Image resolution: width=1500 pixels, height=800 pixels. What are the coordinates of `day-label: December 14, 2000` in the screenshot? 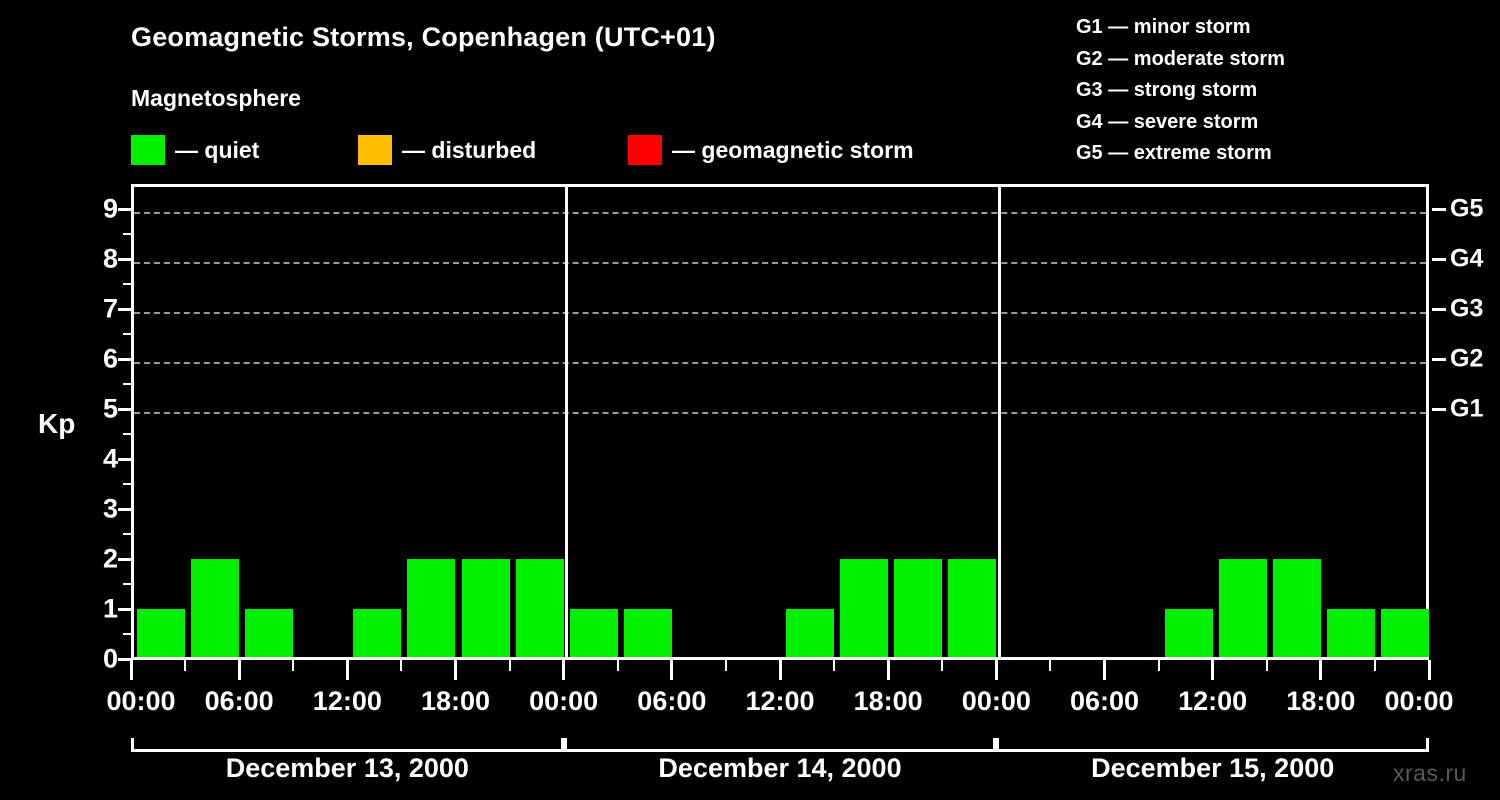 It's located at (780, 768).